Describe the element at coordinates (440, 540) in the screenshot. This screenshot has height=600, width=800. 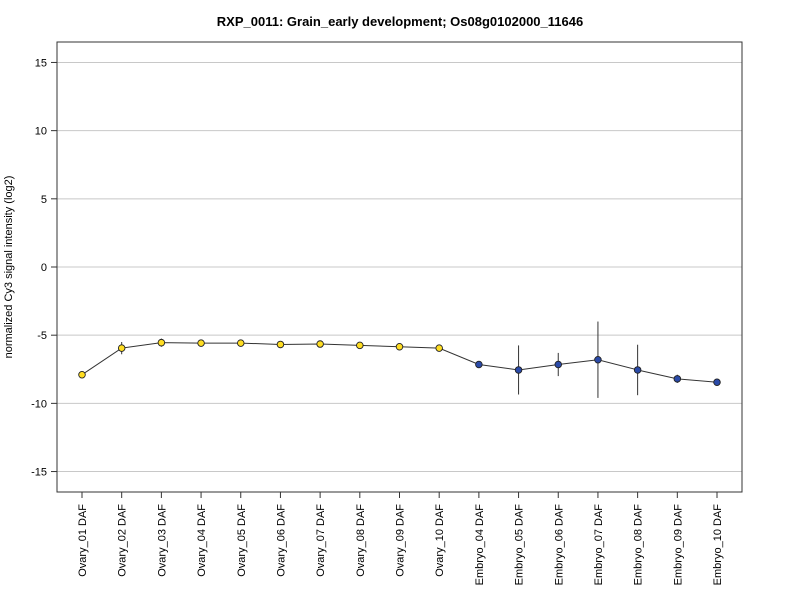
I see `x-tick-label: Ovary_10 DAF` at that location.